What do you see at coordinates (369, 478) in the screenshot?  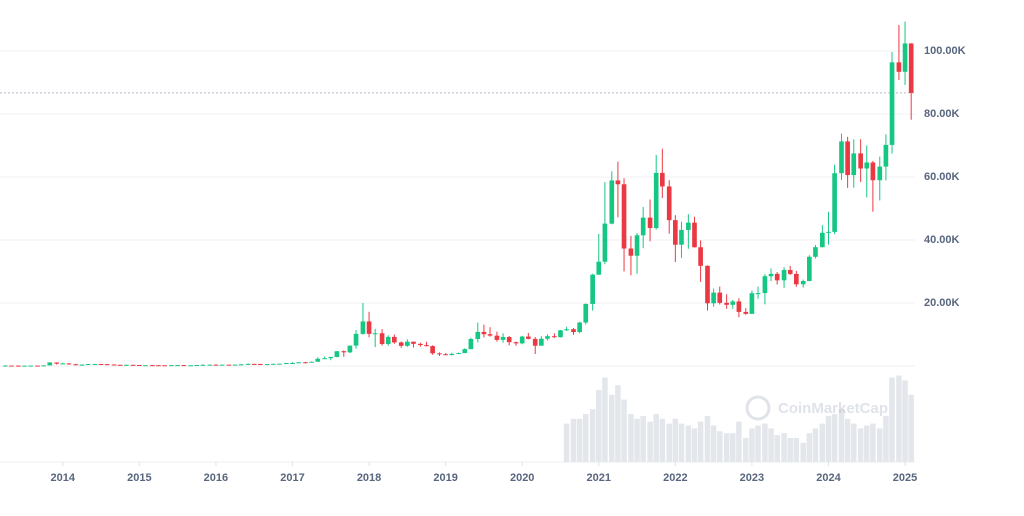 I see `x-tick-label: 2018` at bounding box center [369, 478].